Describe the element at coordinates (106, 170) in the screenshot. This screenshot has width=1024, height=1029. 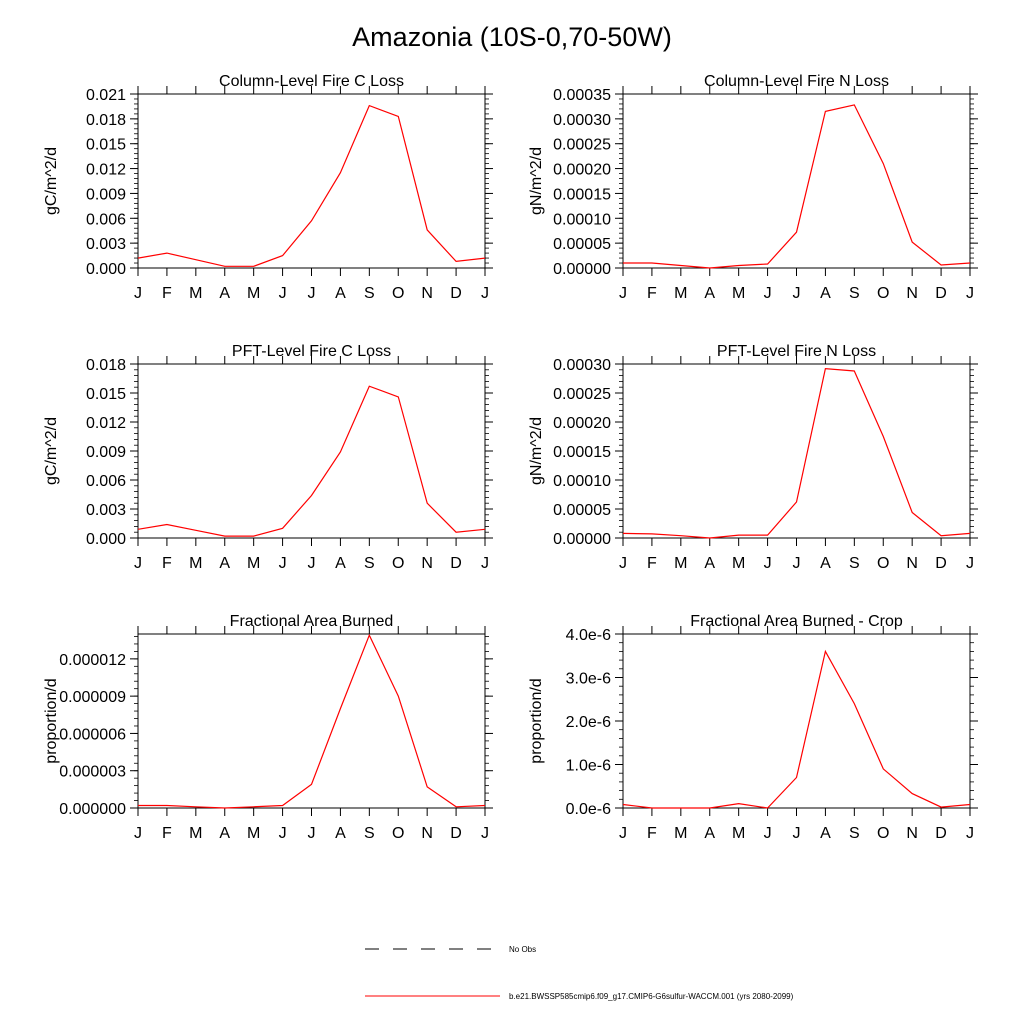
I see `panel-1-ytick-label: 0.012` at that location.